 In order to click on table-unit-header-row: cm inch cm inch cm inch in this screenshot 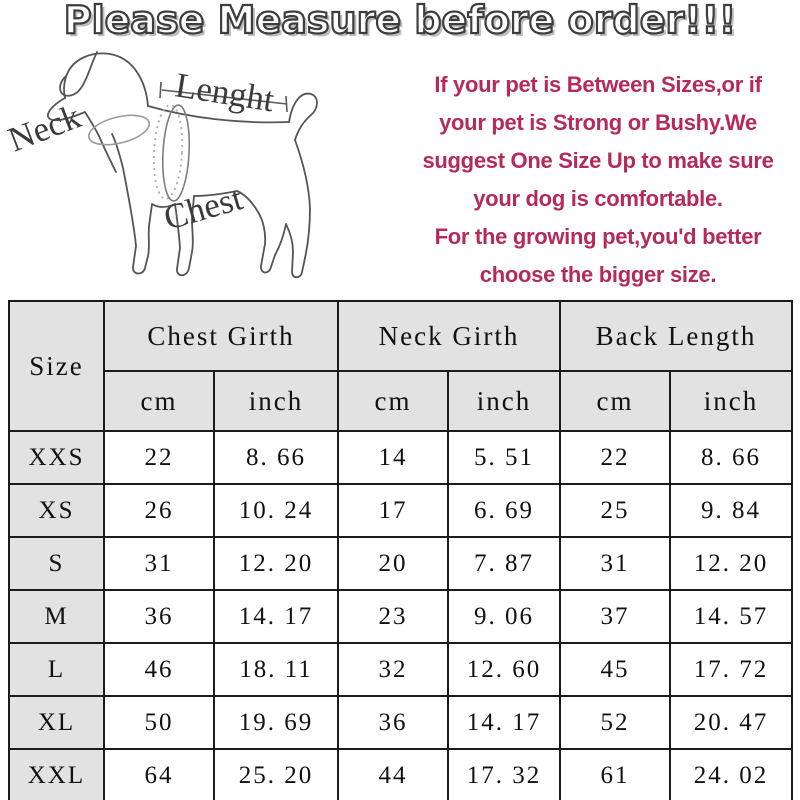, I will do `click(401, 401)`.